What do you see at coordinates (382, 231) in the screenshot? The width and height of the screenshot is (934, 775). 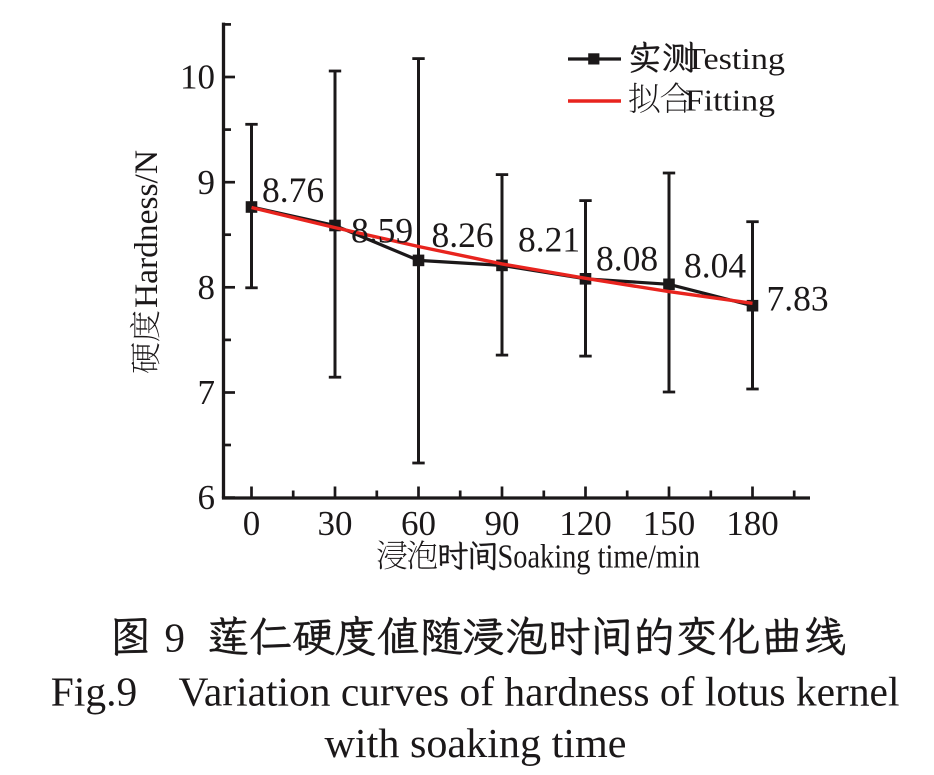 I see `svg-text: 8.59` at bounding box center [382, 231].